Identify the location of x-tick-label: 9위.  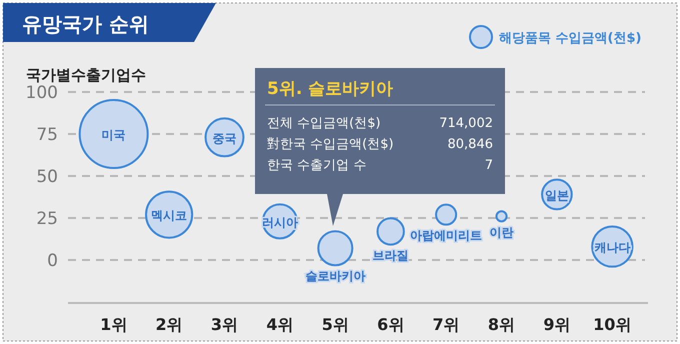
(556, 324).